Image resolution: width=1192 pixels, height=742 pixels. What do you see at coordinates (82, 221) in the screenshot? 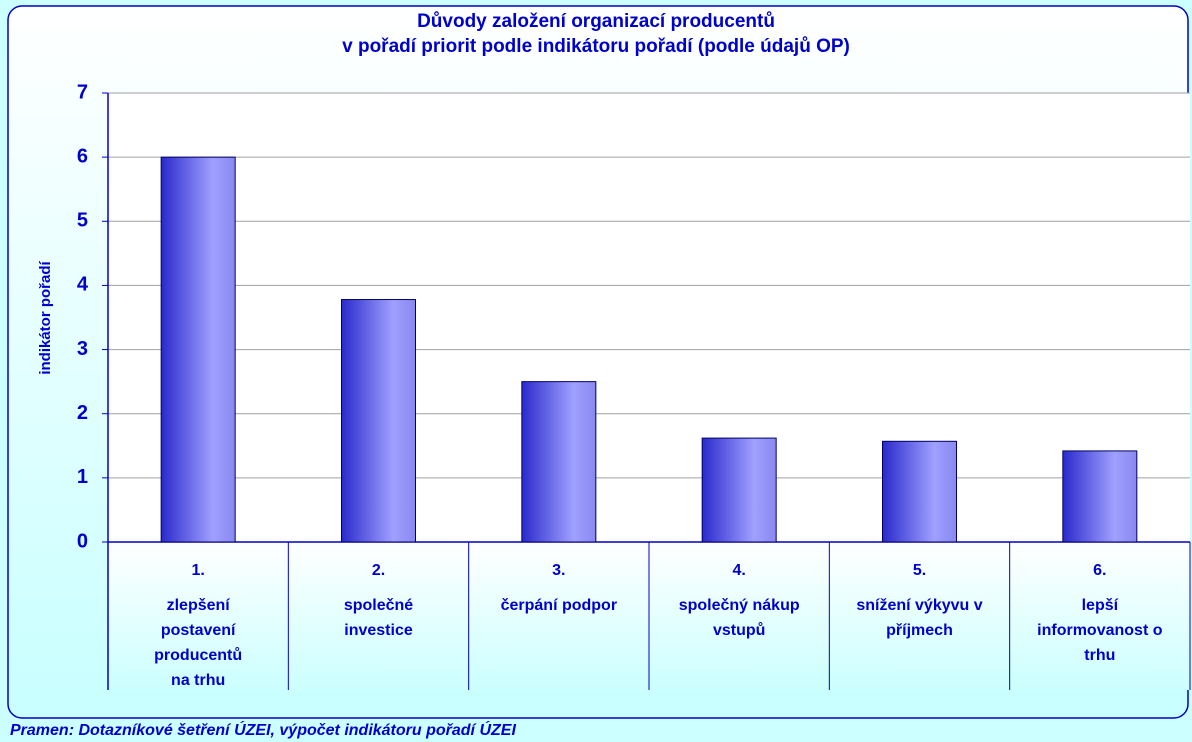
I see `y-tick-label: 5` at bounding box center [82, 221].